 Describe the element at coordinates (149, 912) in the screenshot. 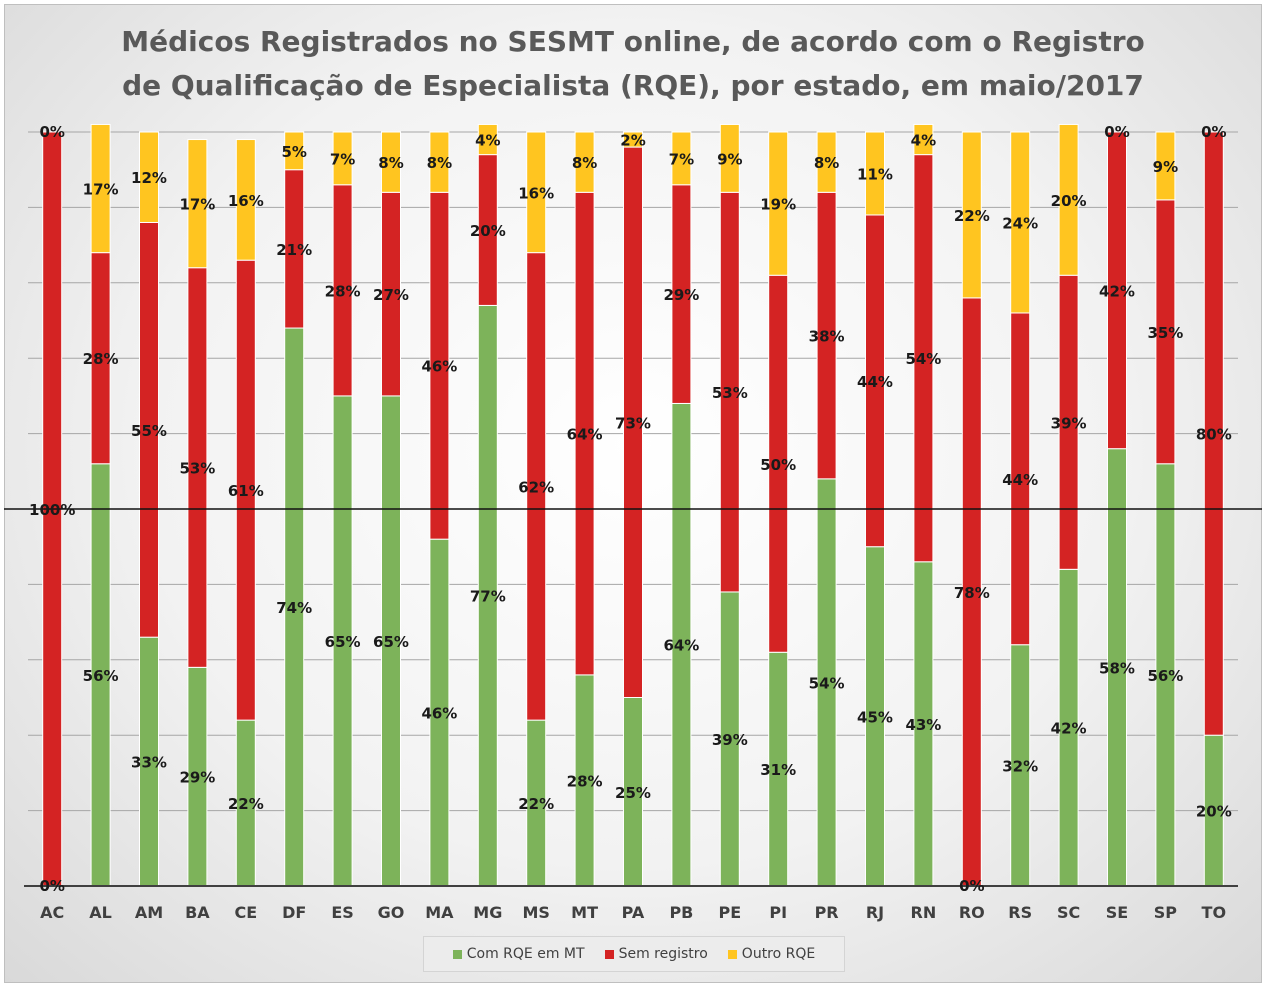

I see `category-label: AM` at that location.